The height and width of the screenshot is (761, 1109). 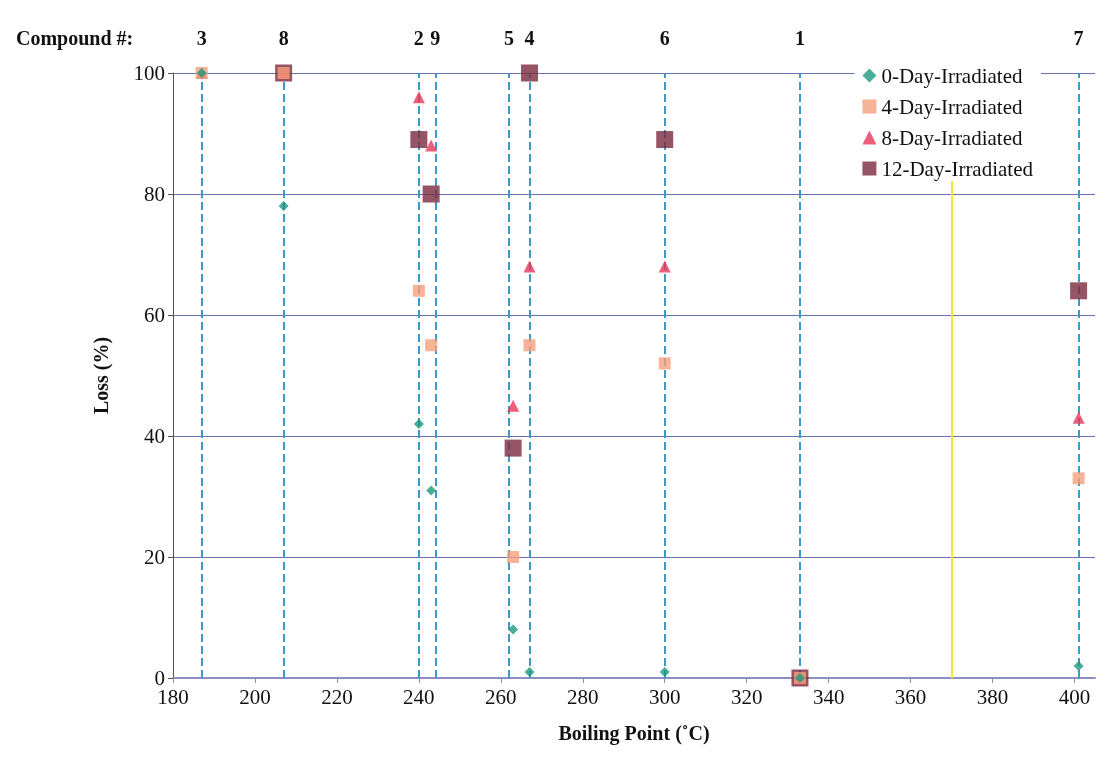 I want to click on y-tick-label: 40, so click(x=154, y=436).